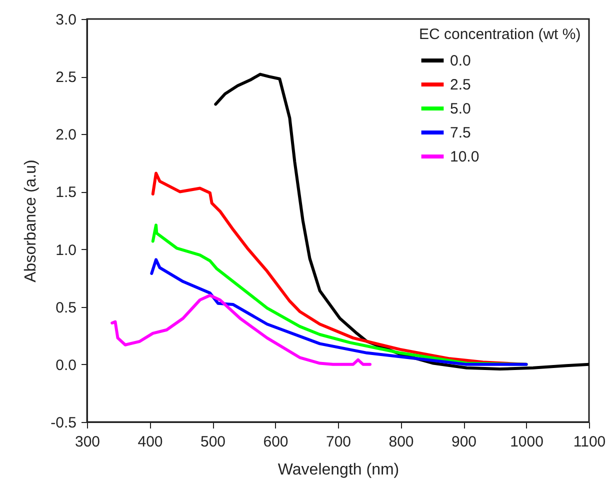 This screenshot has height=487, width=611. What do you see at coordinates (460, 133) in the screenshot?
I see `legend-label: 7.5` at bounding box center [460, 133].